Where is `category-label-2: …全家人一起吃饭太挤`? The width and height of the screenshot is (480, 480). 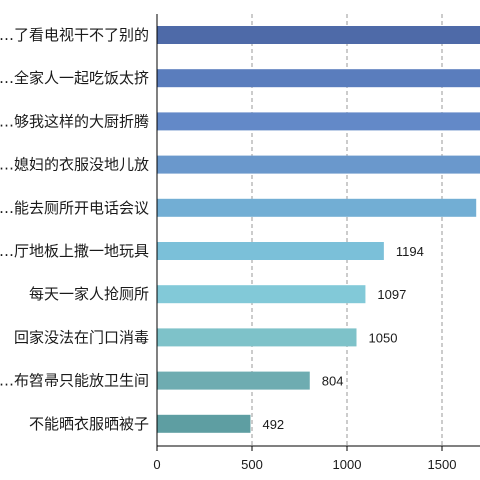
category-label-2: …全家人一起吃饭太挤 is located at coordinates (74, 78).